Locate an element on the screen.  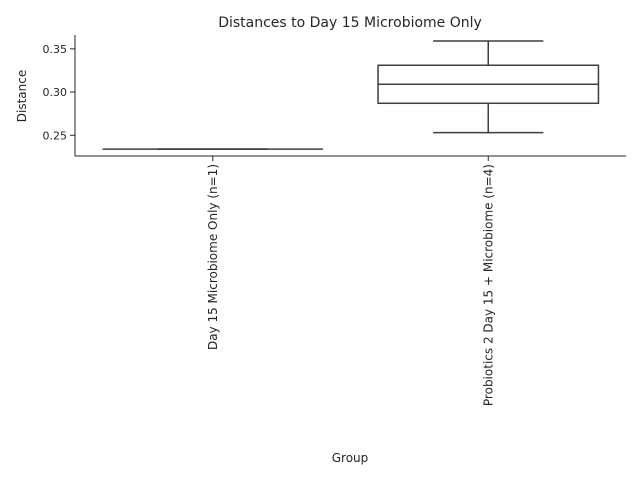
y-tick-group: 0.25 0.30 0.35 is located at coordinates (59, 92).